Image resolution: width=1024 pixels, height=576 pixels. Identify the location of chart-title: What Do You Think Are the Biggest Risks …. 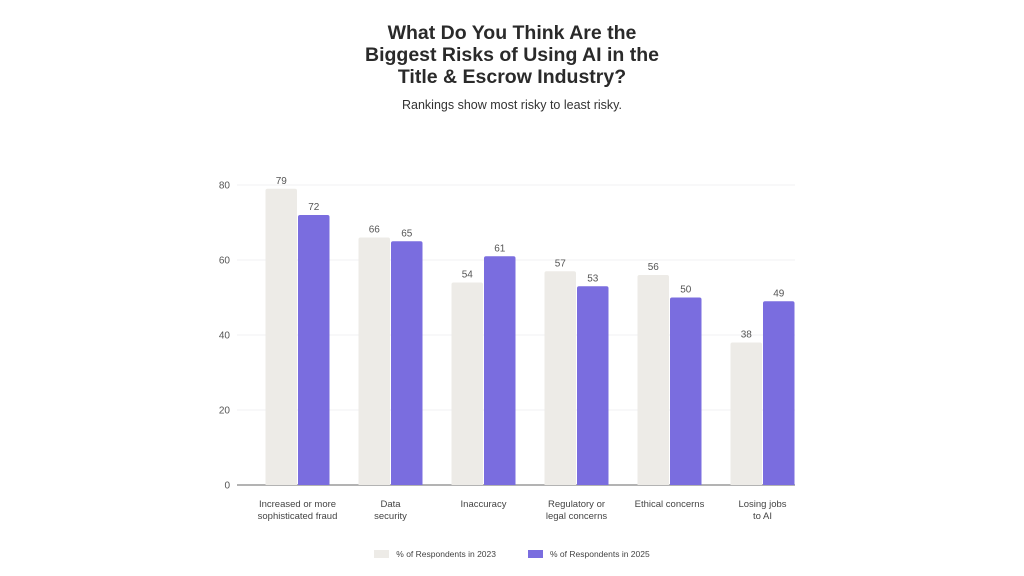
(512, 55).